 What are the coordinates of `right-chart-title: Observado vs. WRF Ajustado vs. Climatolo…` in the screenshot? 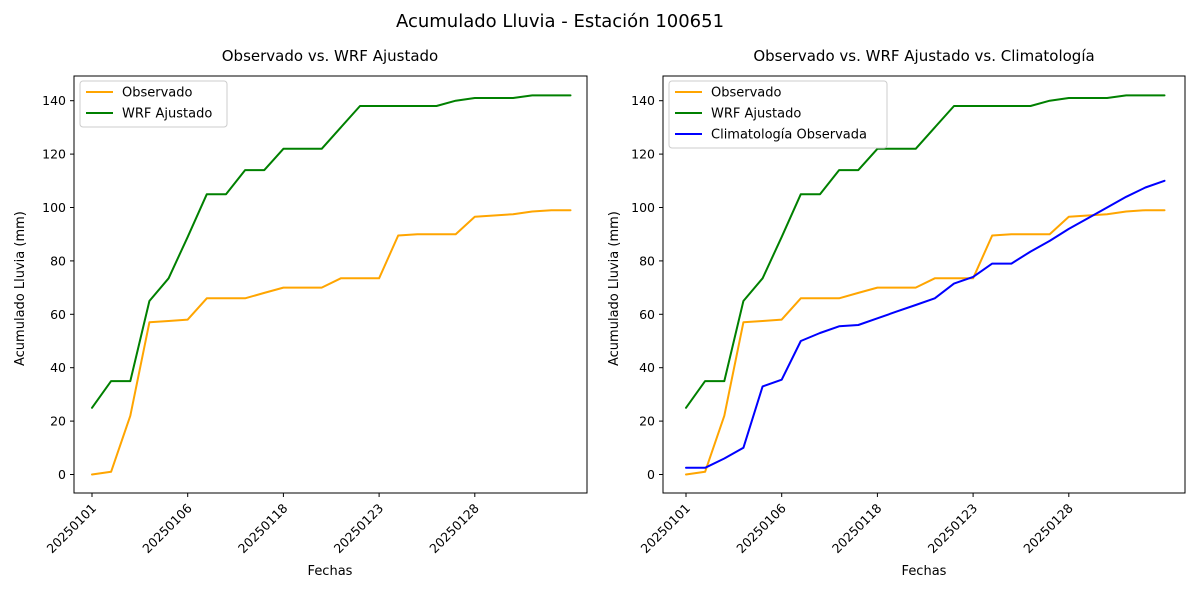 It's located at (924, 56).